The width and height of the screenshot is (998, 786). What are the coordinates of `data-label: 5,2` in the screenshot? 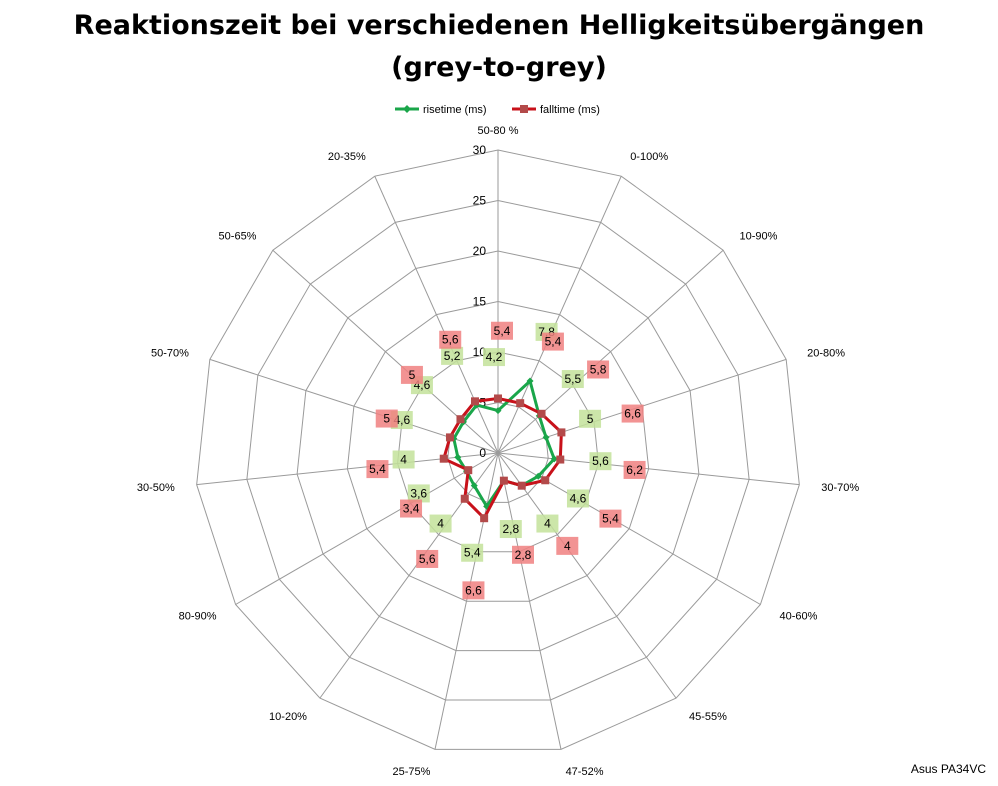 It's located at (452, 355).